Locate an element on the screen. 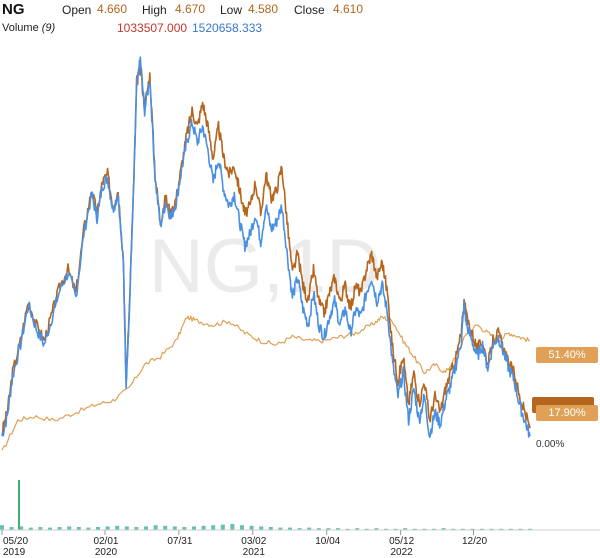 This screenshot has width=600, height=558. x-tick-year-label: 2019 is located at coordinates (14, 552).